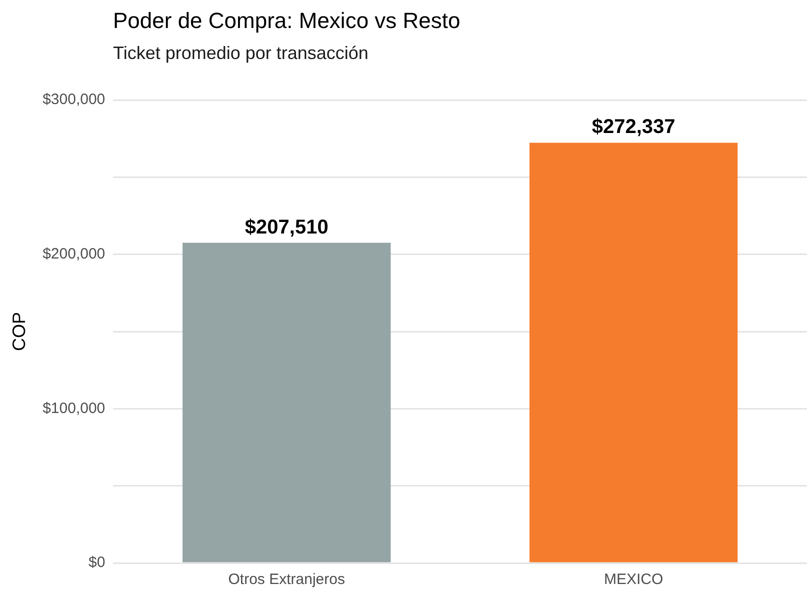 The width and height of the screenshot is (807, 589). What do you see at coordinates (74, 99) in the screenshot?
I see `y-tick-label: $300,000` at bounding box center [74, 99].